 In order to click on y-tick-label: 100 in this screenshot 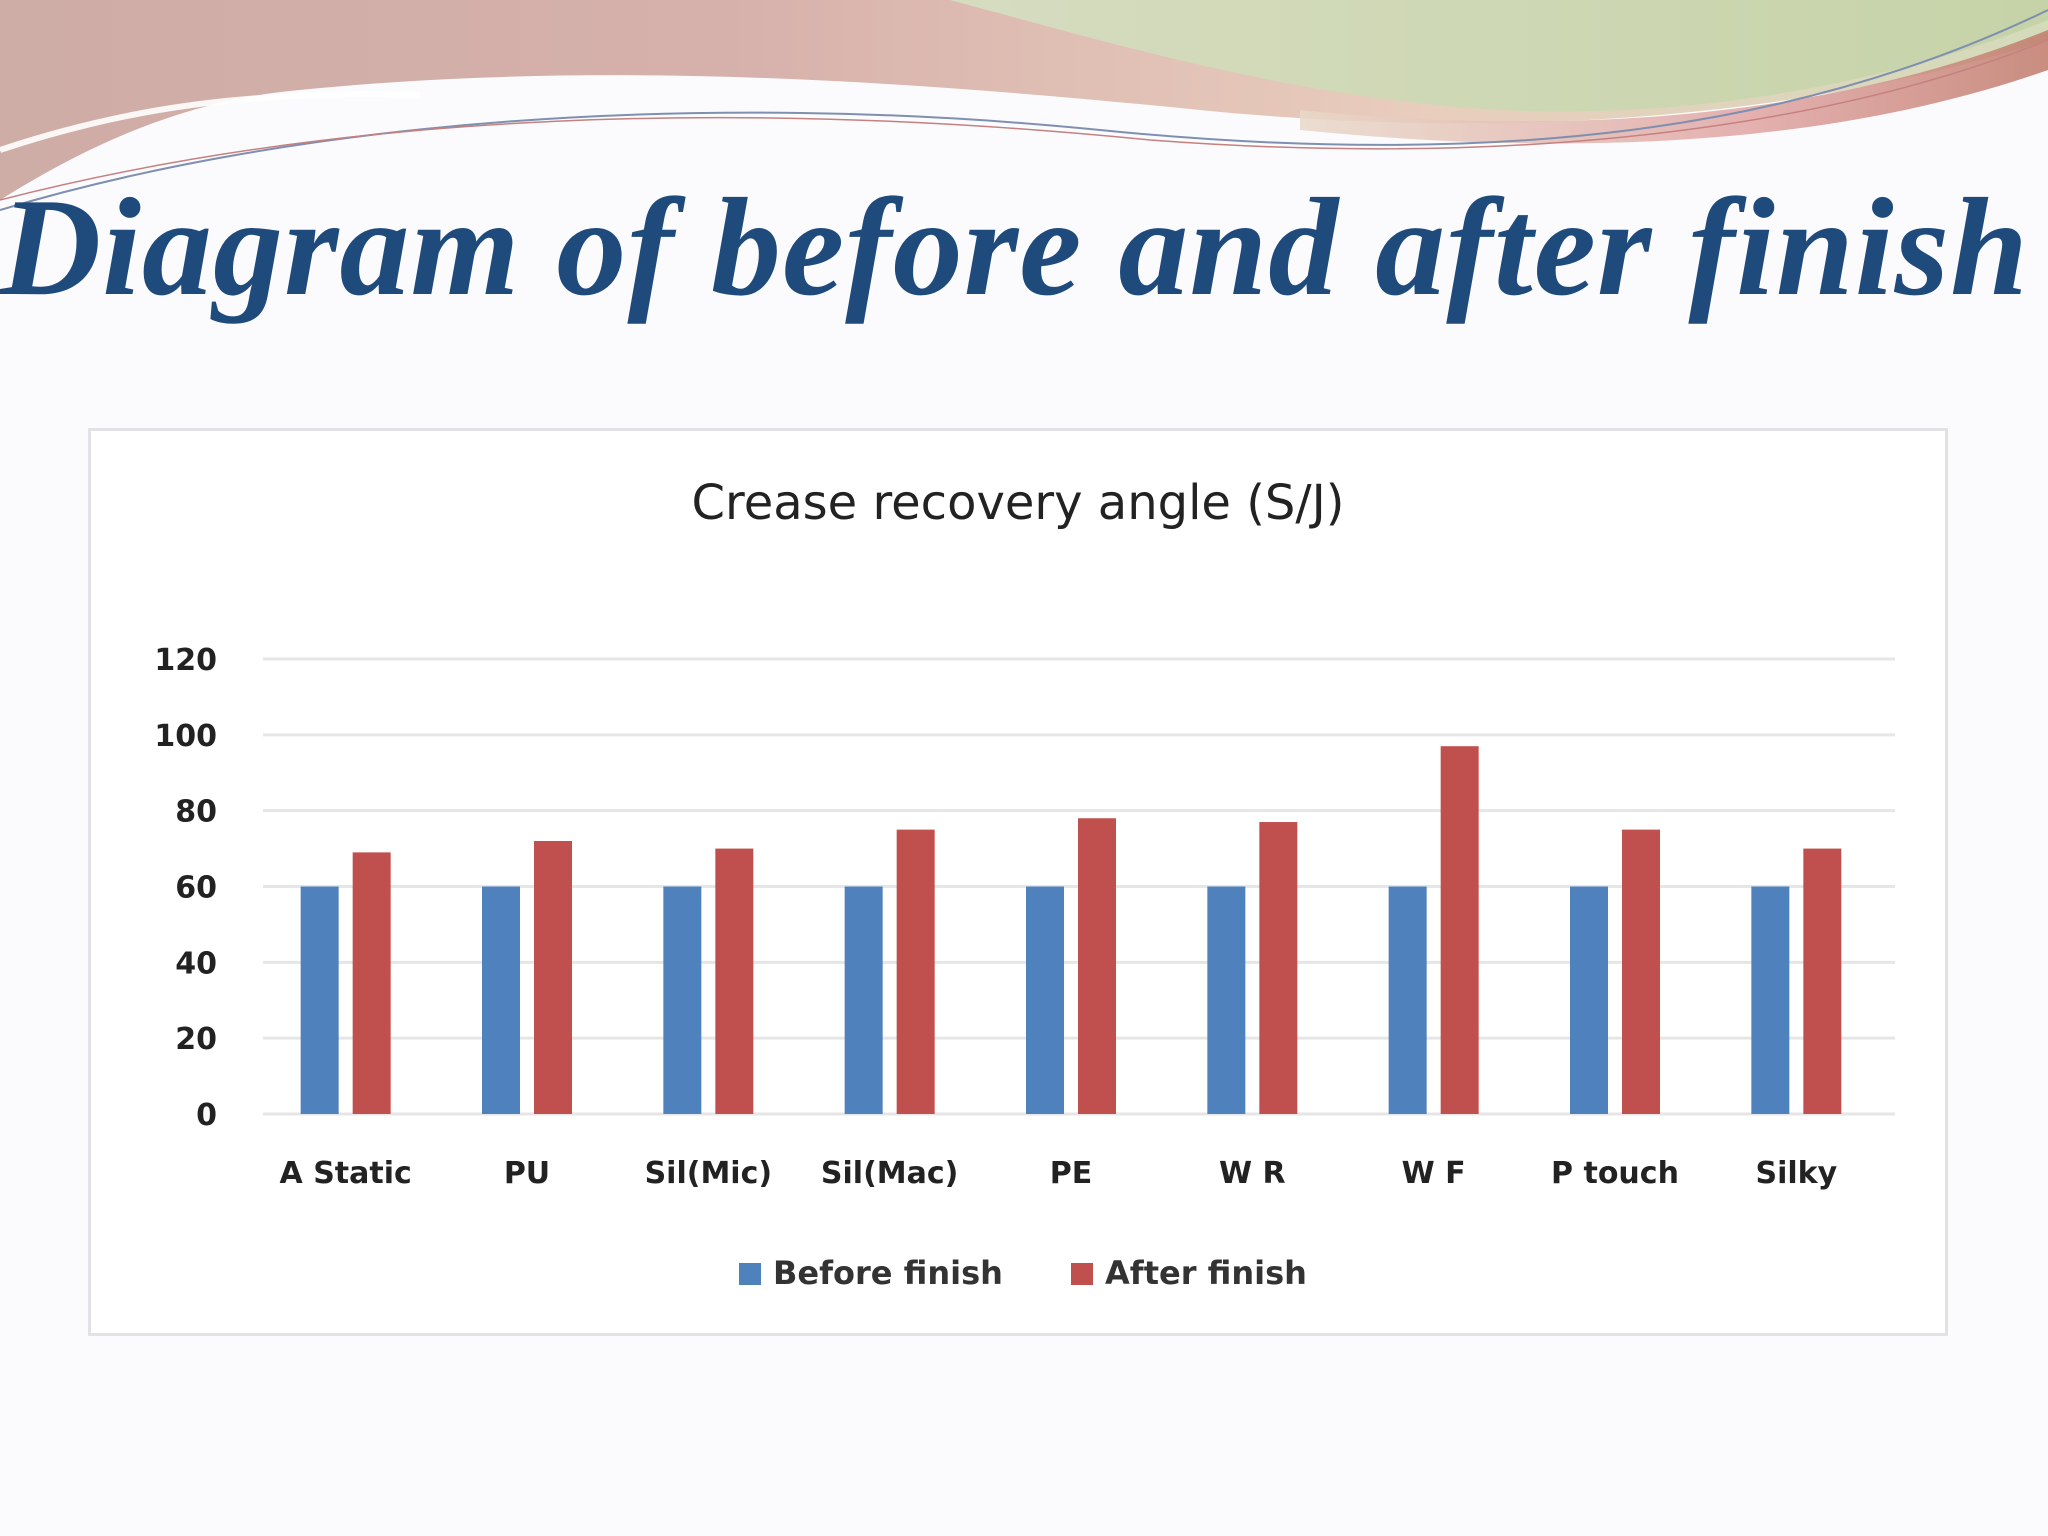, I will do `click(185, 736)`.